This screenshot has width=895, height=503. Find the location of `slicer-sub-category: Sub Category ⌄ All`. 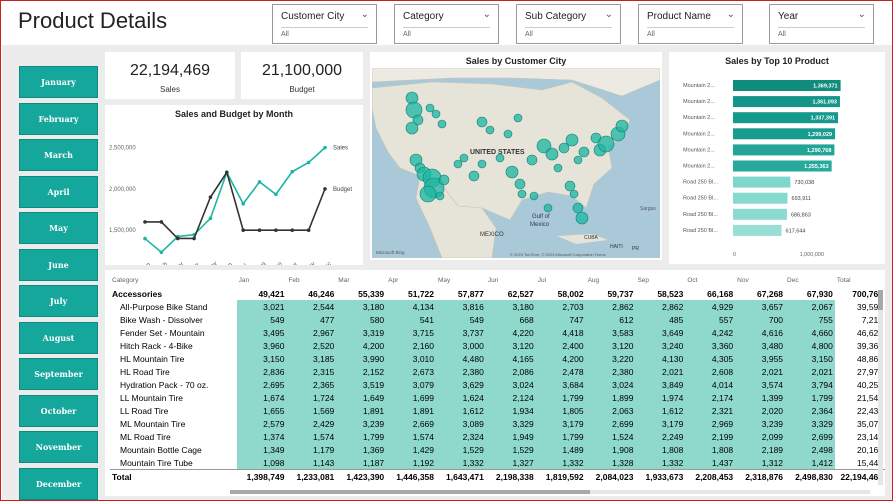

slicer-sub-category: Sub Category ⌄ All is located at coordinates (568, 24).